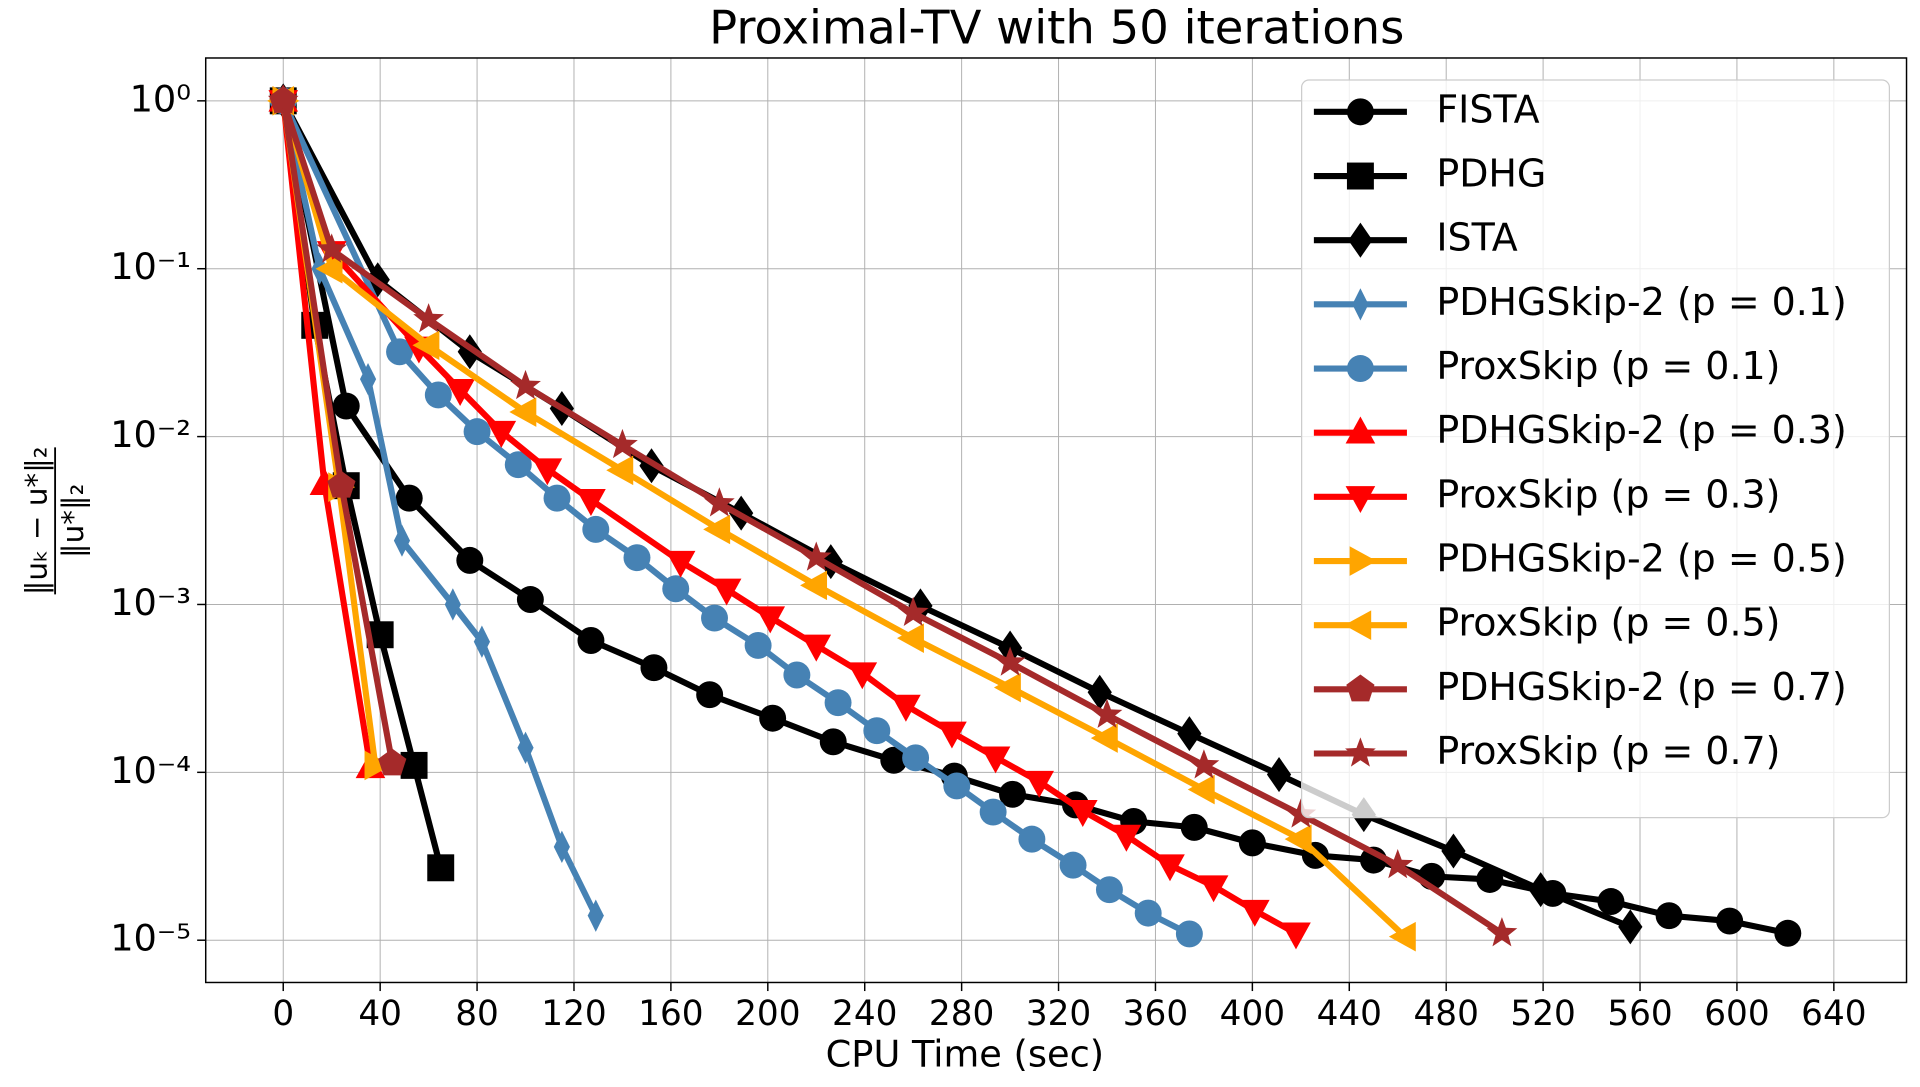 Image resolution: width=1920 pixels, height=1087 pixels. I want to click on legend-label: ProxSkip (p = 0.5), so click(1608, 623).